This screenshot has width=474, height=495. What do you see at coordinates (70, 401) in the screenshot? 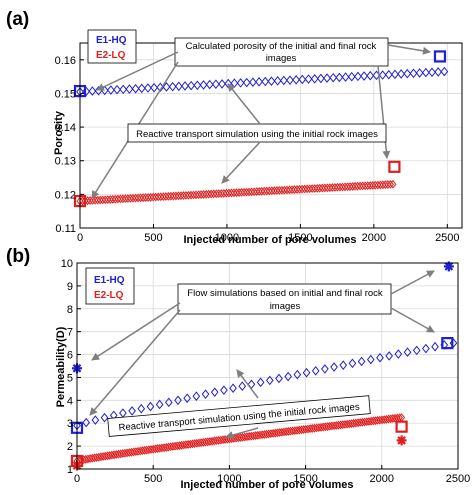
I see `panel-b-y-tick-label: 4` at bounding box center [70, 401].